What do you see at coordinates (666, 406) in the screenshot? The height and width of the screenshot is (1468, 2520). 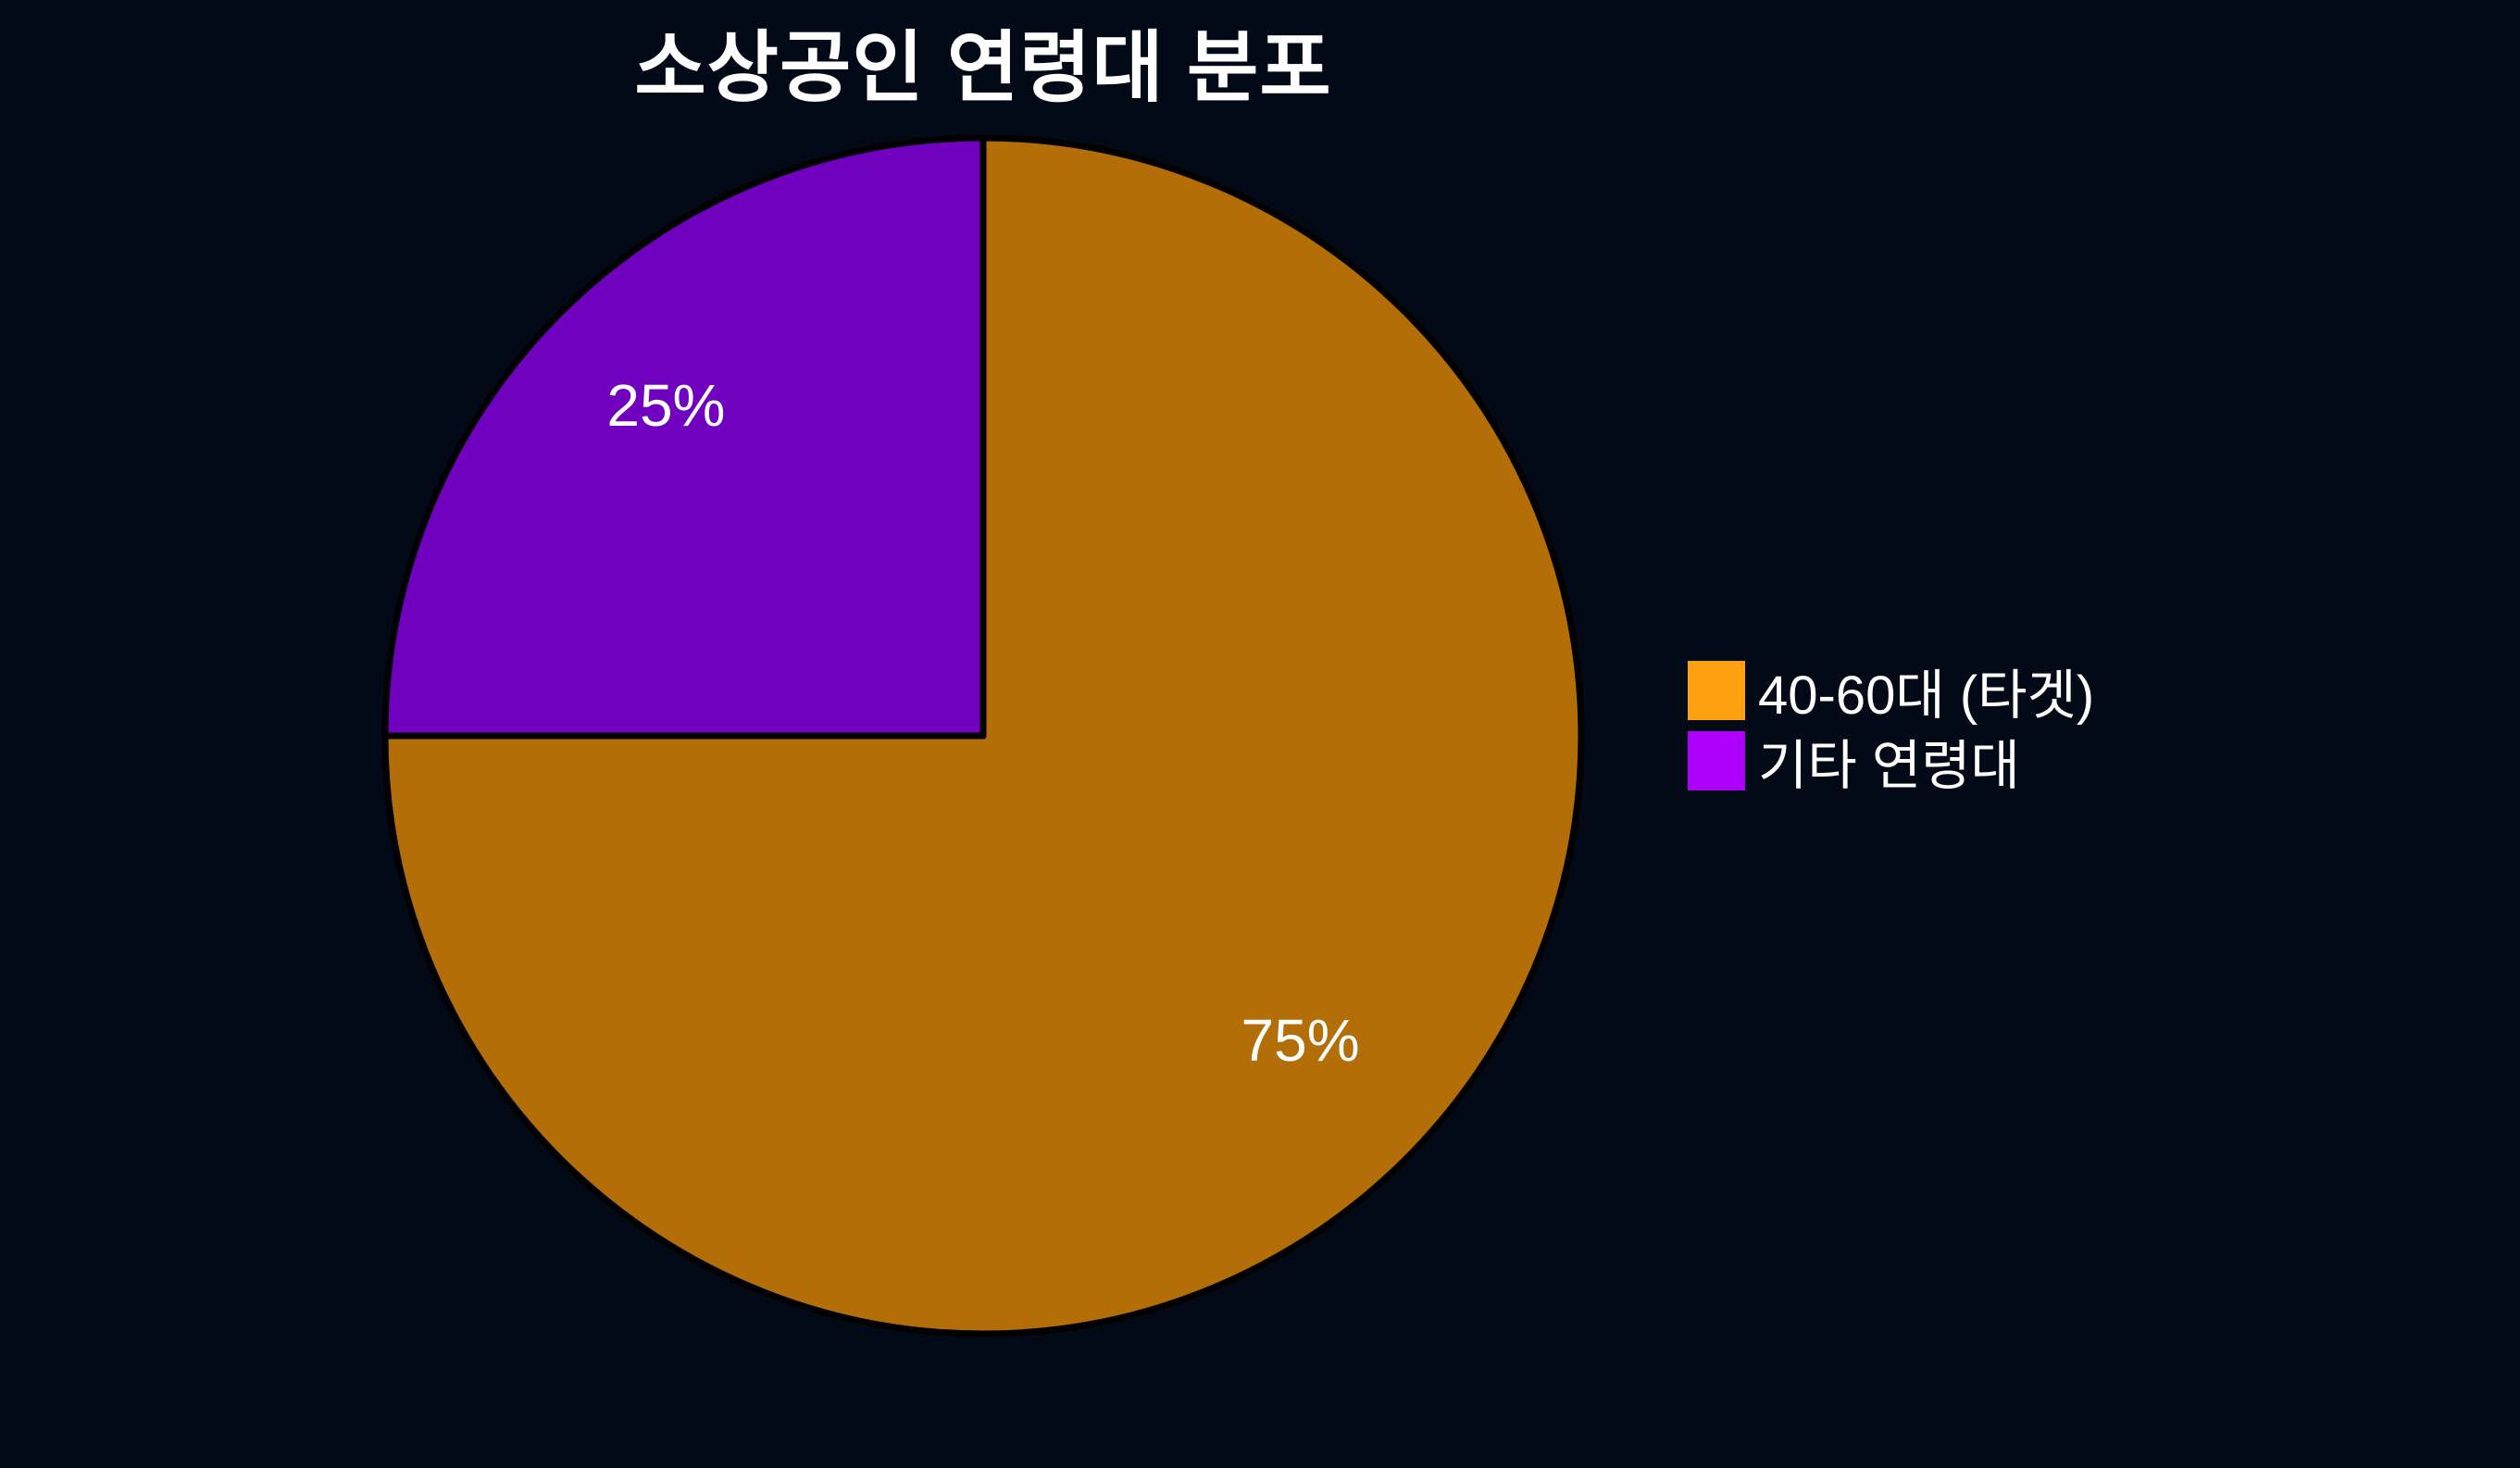 I see `pie-percentage-label-1: 25%` at bounding box center [666, 406].